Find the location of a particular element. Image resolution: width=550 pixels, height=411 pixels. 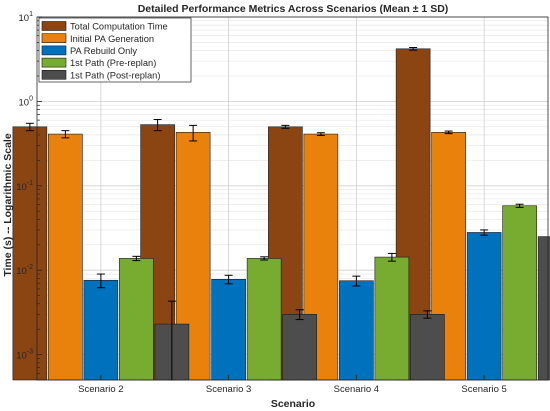

x-ticks: Scenario 2 Scenario 3 Scenario 4 Scenario 5 is located at coordinates (292, 385).